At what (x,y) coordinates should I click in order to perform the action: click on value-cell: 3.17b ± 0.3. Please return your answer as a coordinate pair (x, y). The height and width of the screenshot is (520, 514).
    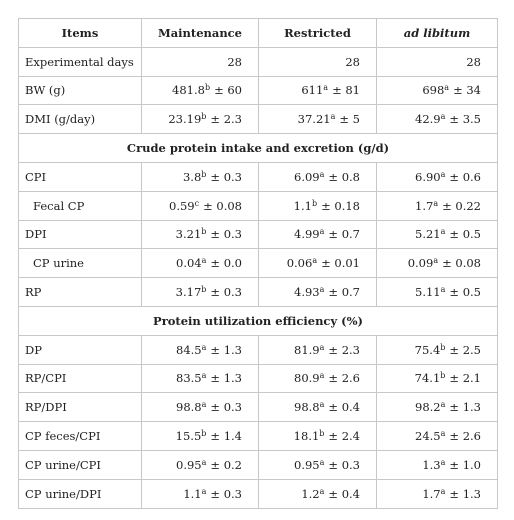
    Looking at the image, I should click on (200, 292).